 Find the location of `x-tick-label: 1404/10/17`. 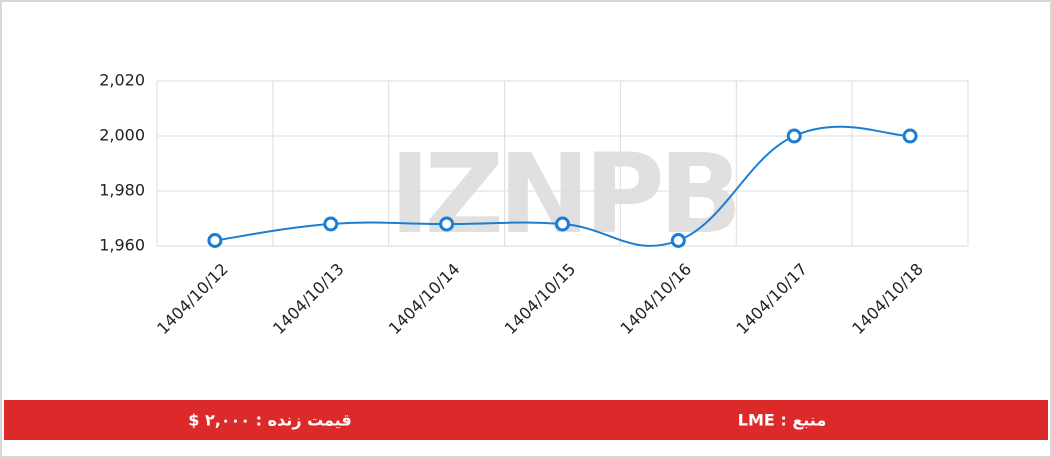

x-tick-label: 1404/10/17 is located at coordinates (771, 298).